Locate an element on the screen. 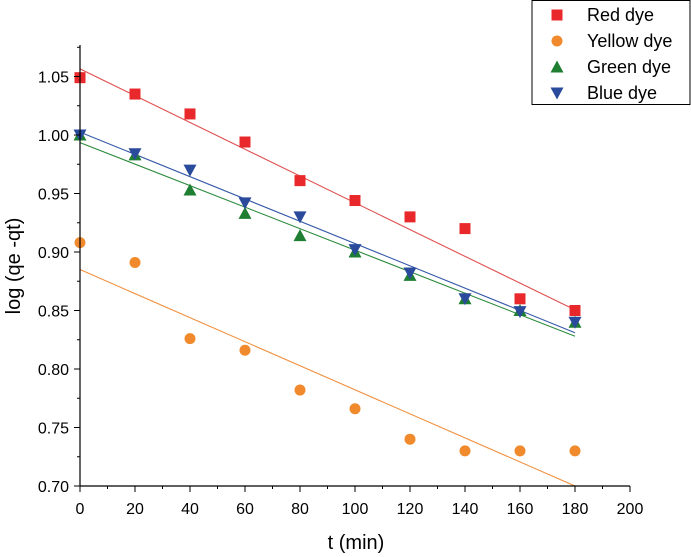 The height and width of the screenshot is (557, 691). x-tick-label: 0 is located at coordinates (80, 509).